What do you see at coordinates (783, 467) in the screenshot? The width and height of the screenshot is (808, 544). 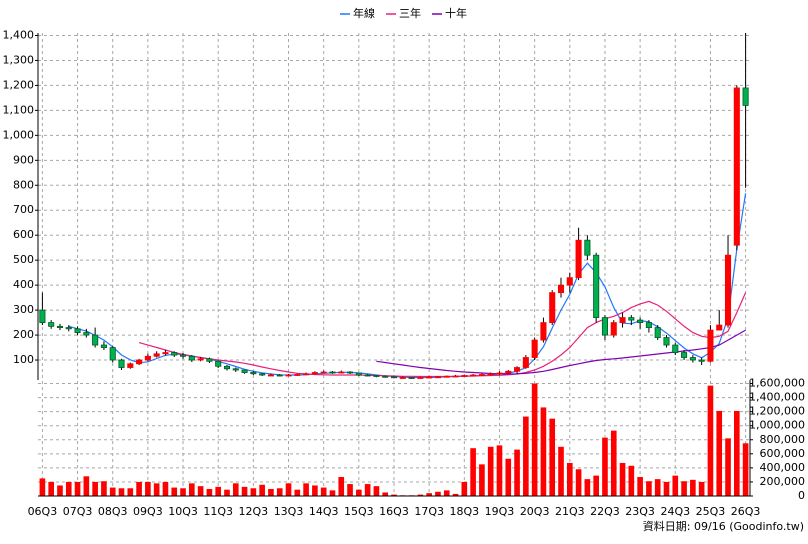 I see `y2-tick-label: 400,000` at bounding box center [783, 467].